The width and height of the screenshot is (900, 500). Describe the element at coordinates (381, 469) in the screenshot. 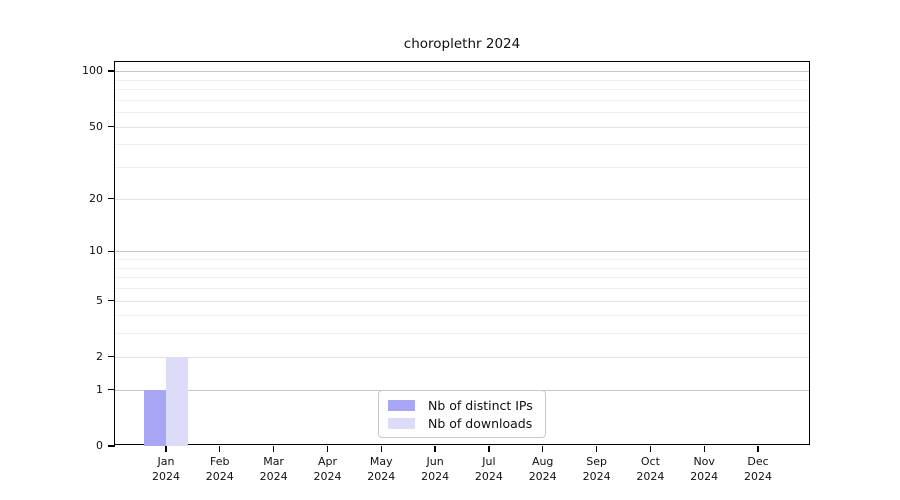

I see `x-tick-label: May 2024` at that location.